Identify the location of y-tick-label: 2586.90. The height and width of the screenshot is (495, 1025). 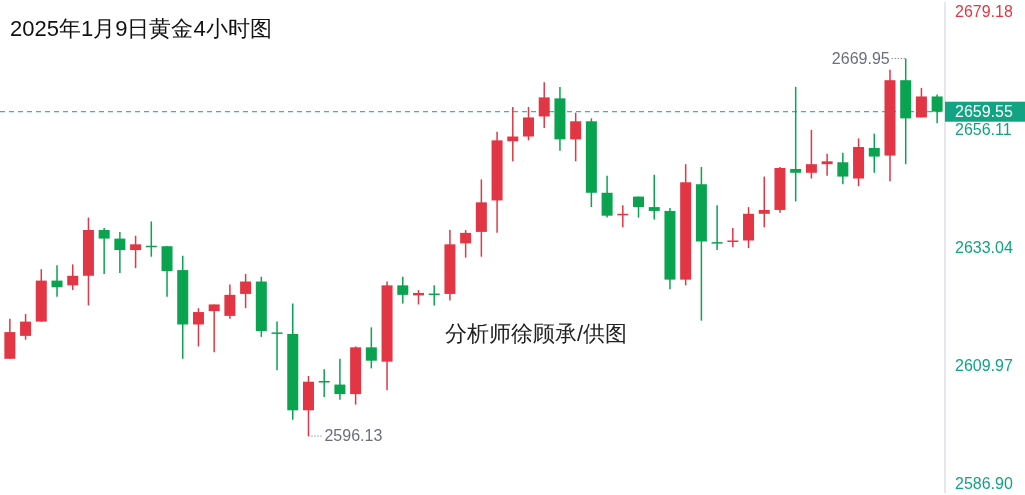
(984, 483).